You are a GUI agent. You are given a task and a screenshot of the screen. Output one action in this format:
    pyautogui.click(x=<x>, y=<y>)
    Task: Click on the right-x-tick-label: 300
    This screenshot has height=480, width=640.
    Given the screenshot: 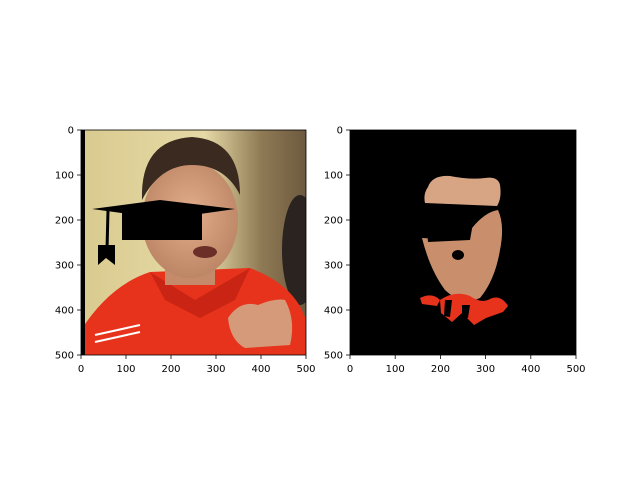 What is the action you would take?
    pyautogui.click(x=485, y=369)
    